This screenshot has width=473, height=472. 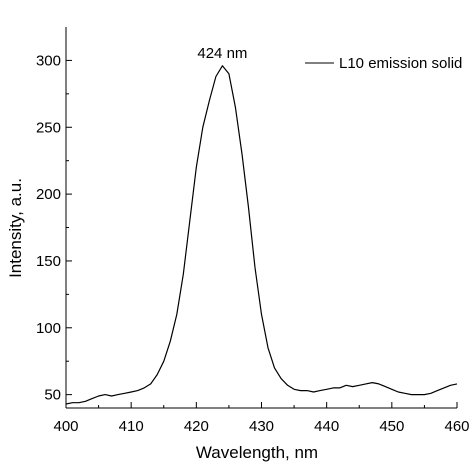 What do you see at coordinates (48, 60) in the screenshot?
I see `y-tick-label: 300` at bounding box center [48, 60].